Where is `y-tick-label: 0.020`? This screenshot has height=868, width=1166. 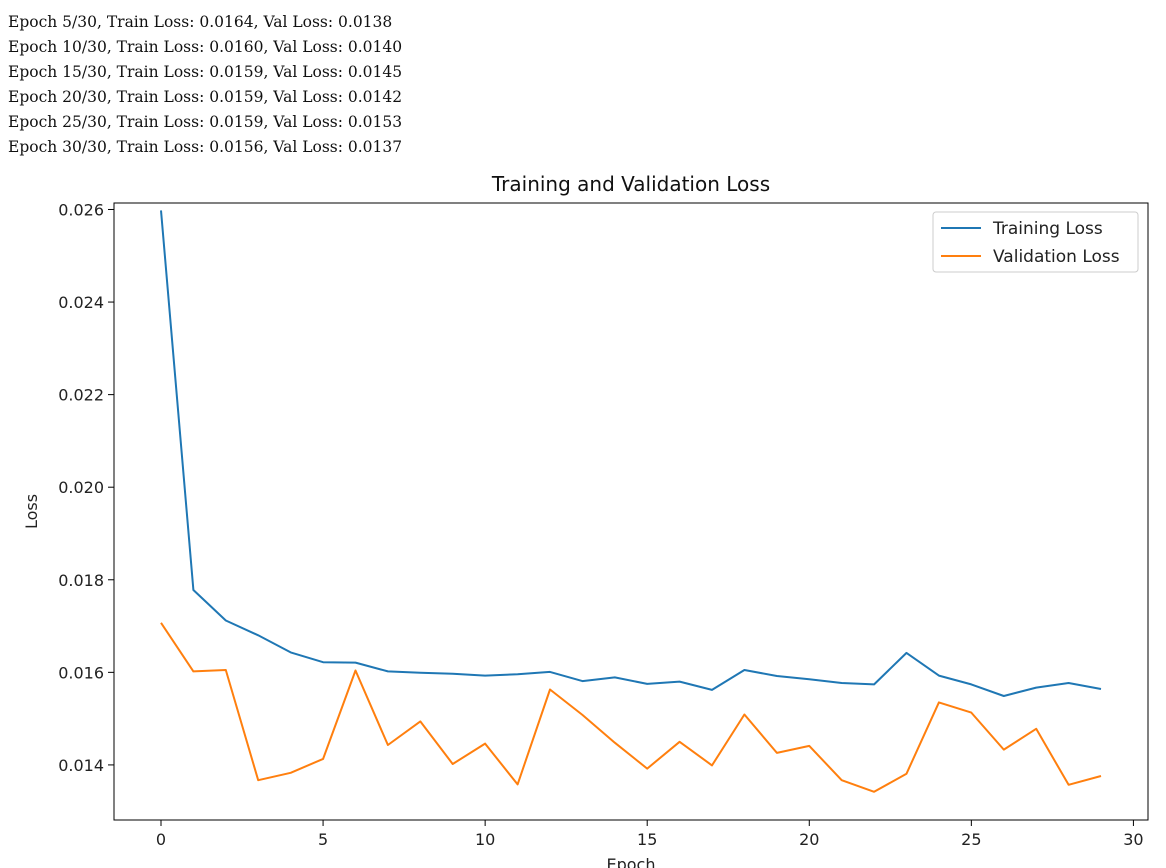
y-tick-label: 0.020 is located at coordinates (81, 487).